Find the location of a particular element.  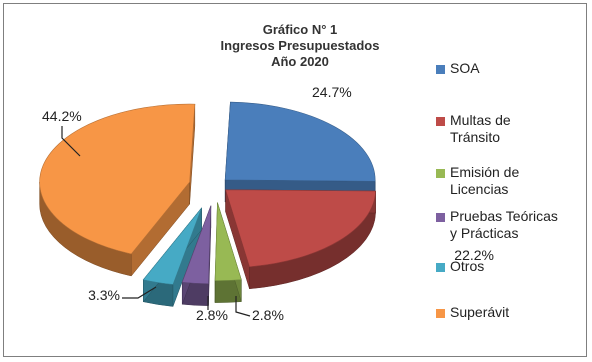

data-label-2: 2.8% is located at coordinates (268, 315).